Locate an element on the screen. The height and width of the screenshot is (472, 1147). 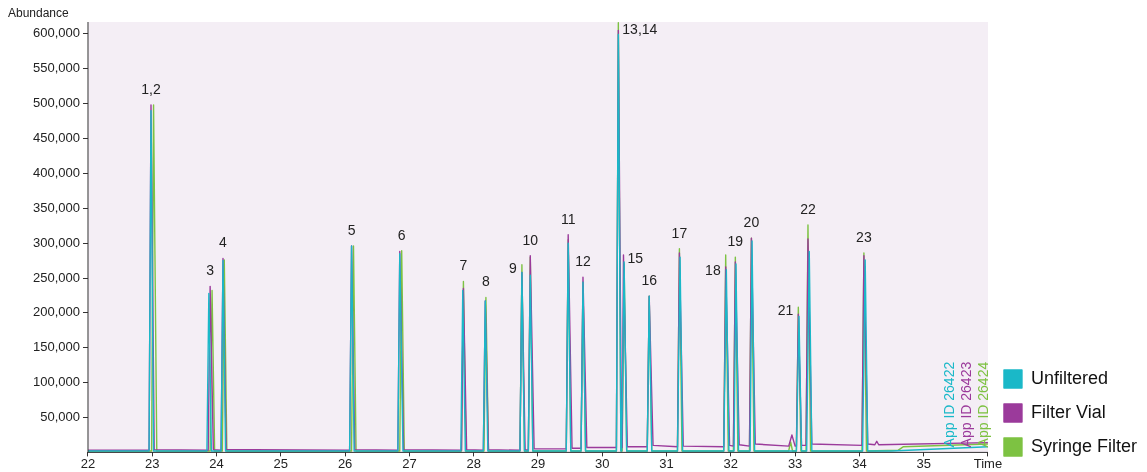
x-tick-label: 25 is located at coordinates (281, 463).